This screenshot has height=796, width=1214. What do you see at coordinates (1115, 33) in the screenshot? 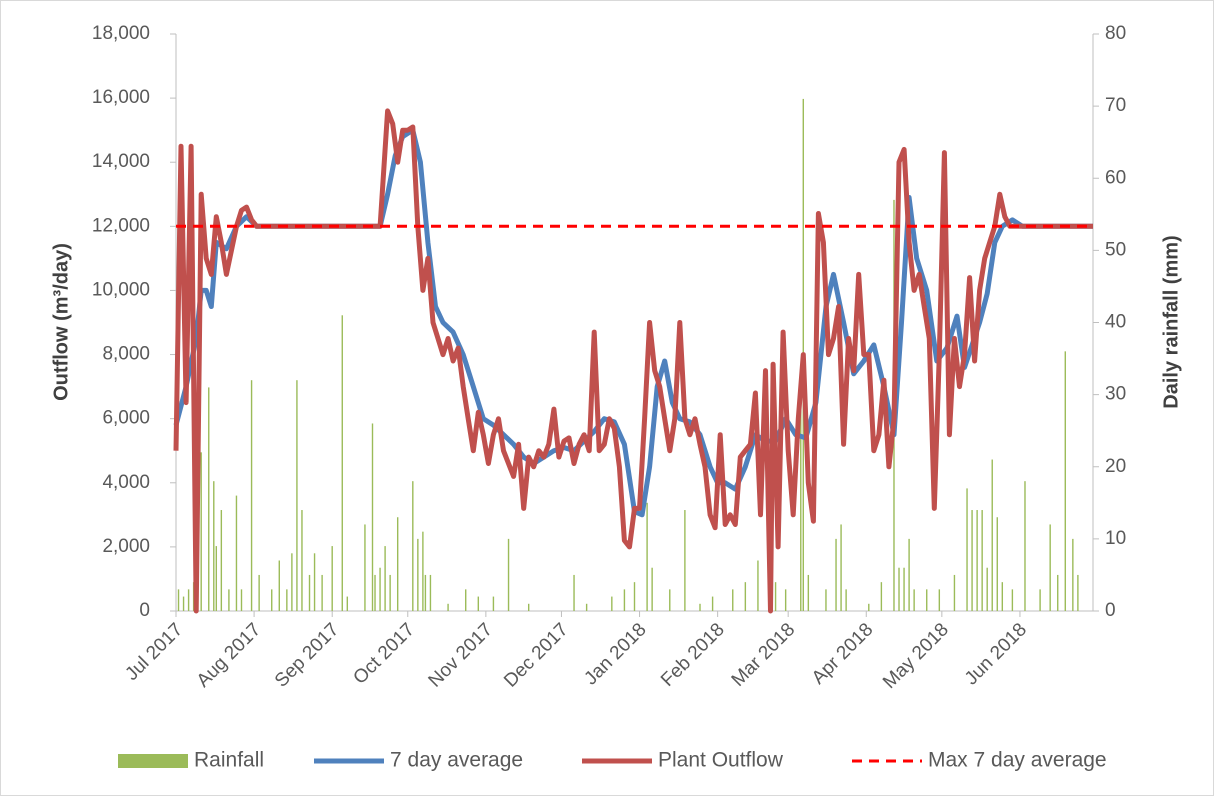
I see `y2-tick-label: 80` at bounding box center [1115, 33].